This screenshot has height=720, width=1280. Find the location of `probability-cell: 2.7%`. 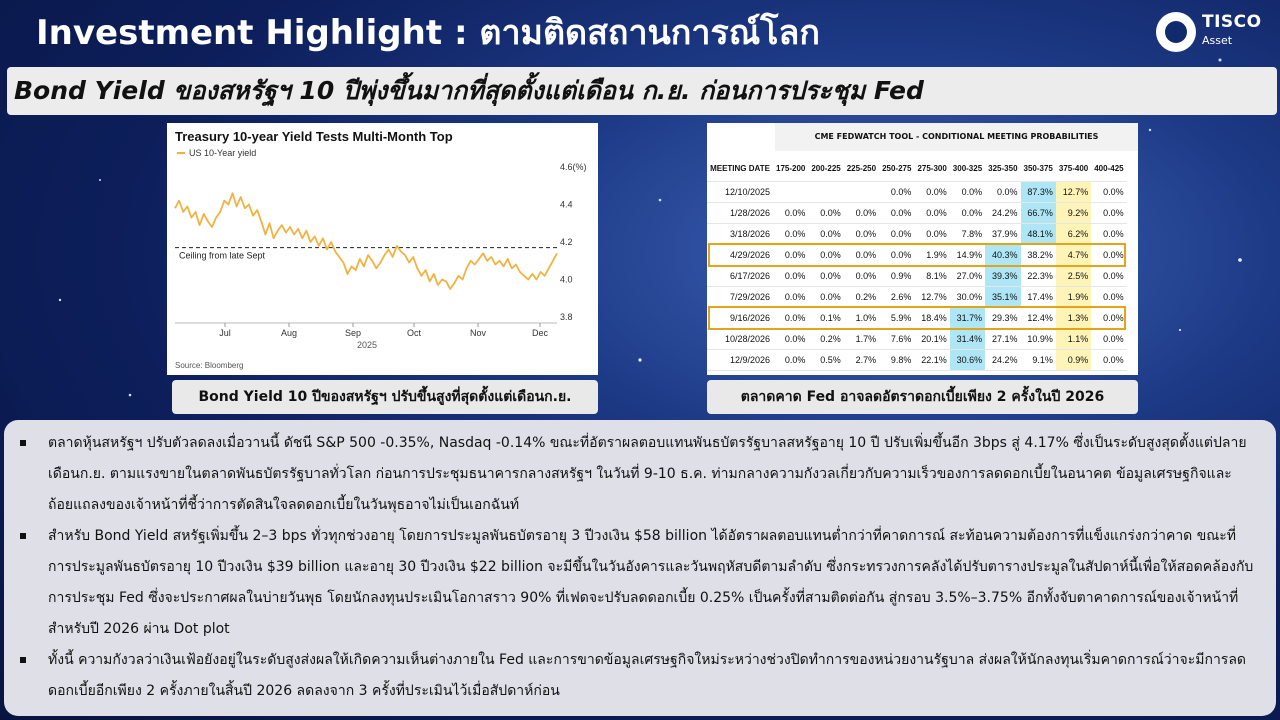

probability-cell: 2.7% is located at coordinates (861, 360).